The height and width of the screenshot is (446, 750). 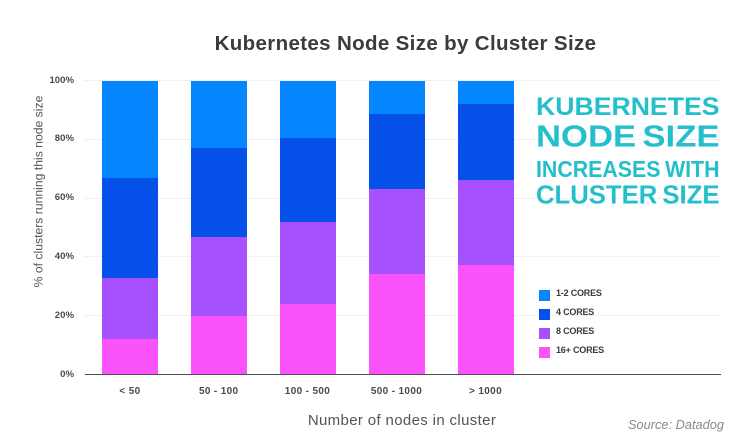 What do you see at coordinates (628, 107) in the screenshot?
I see `svg-text: KUBERNETES` at bounding box center [628, 107].